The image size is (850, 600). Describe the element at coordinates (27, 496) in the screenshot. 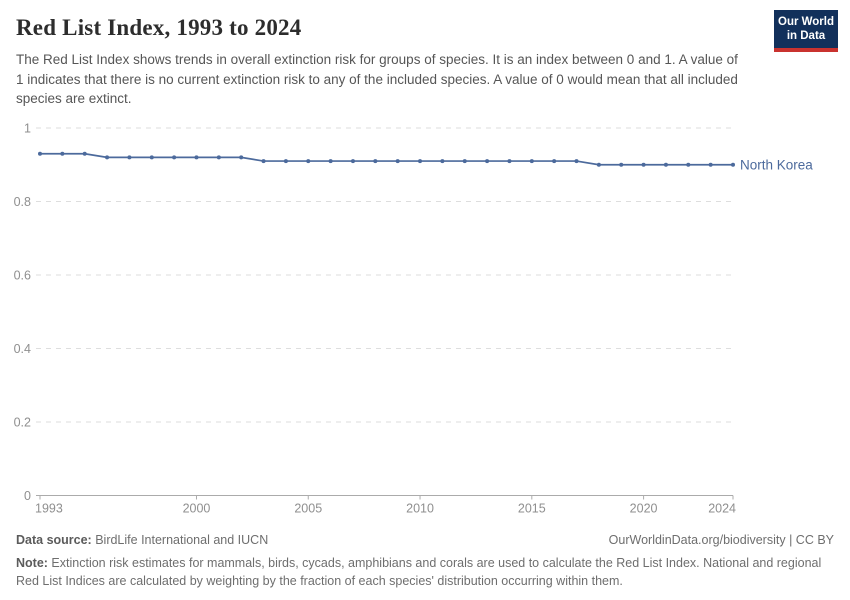

I see `y-tick-label: 0` at that location.